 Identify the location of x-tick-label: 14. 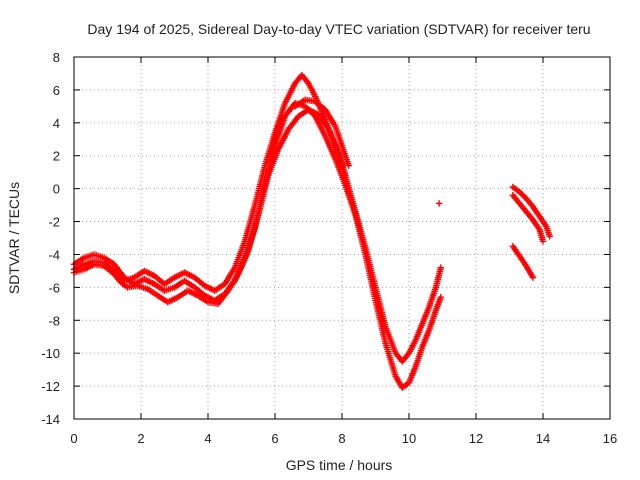
(543, 438).